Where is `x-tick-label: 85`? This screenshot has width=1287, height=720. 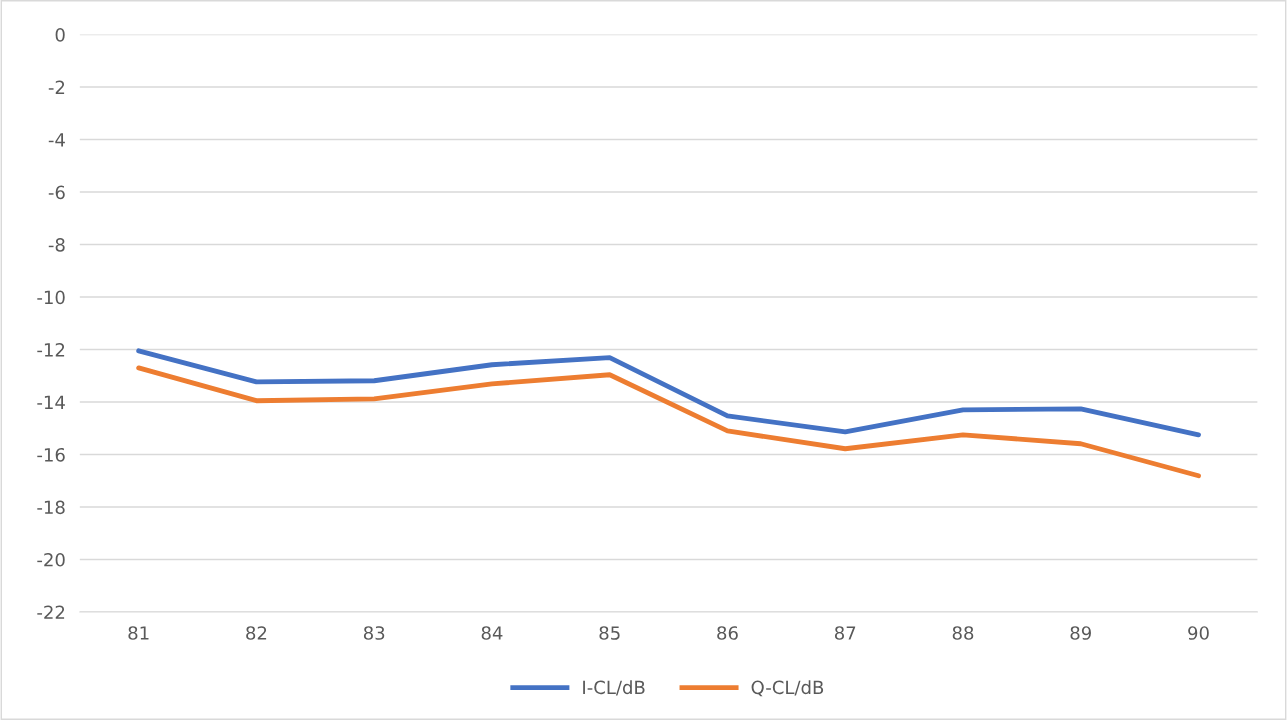
x-tick-label: 85 is located at coordinates (609, 633).